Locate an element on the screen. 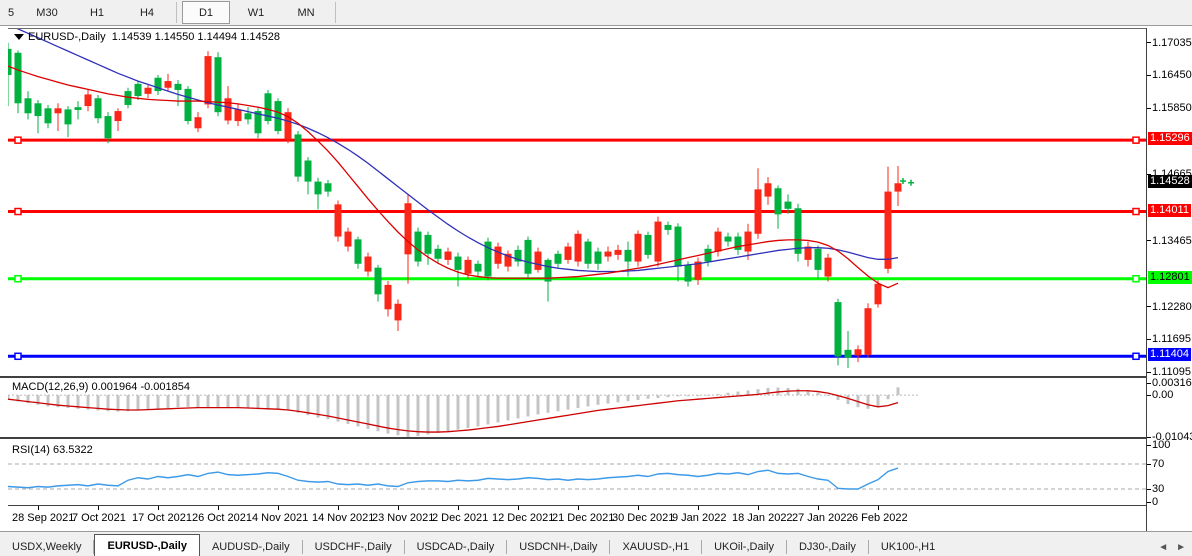 The width and height of the screenshot is (1192, 556). symbol-tab-xauusd: XAUUSD-,H1 is located at coordinates (656, 547).